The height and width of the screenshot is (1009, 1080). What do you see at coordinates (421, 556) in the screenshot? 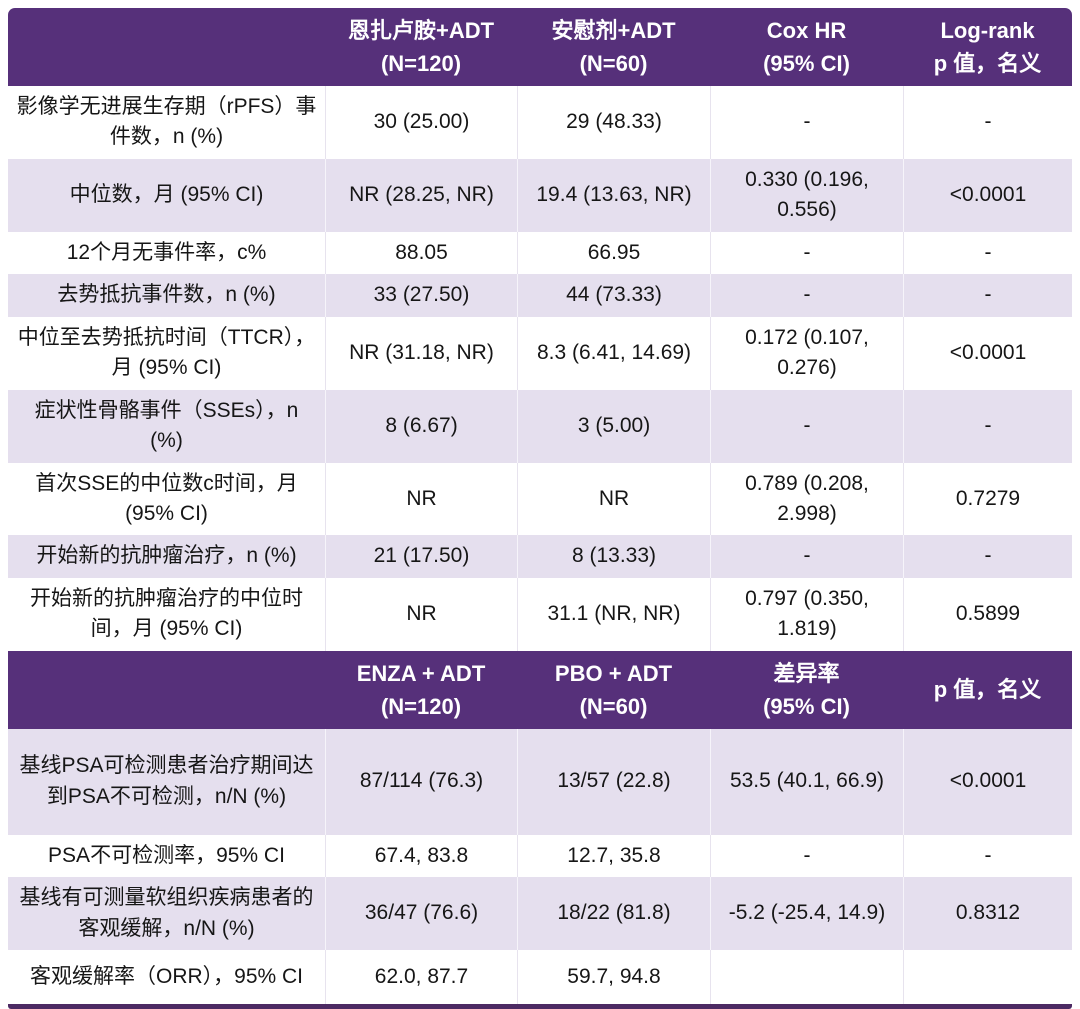
I see `cell: 21 (17.50)` at bounding box center [421, 556].